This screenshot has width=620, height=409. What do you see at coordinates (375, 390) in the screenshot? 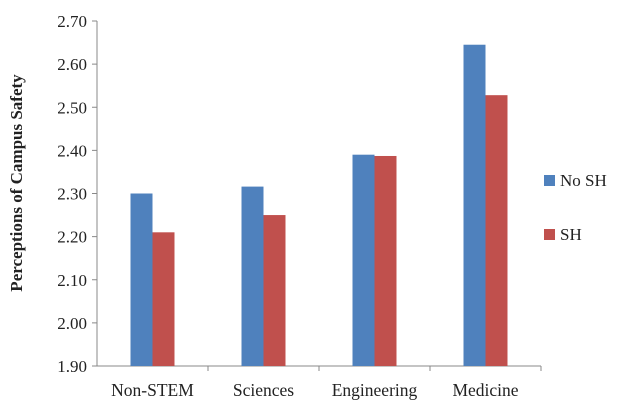
I see `x-category-label: Engineering` at bounding box center [375, 390].